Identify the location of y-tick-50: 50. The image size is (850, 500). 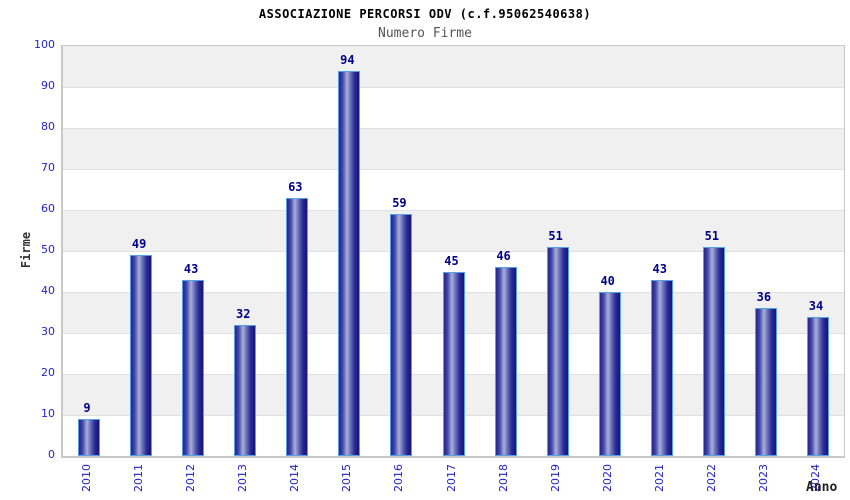
(48, 249).